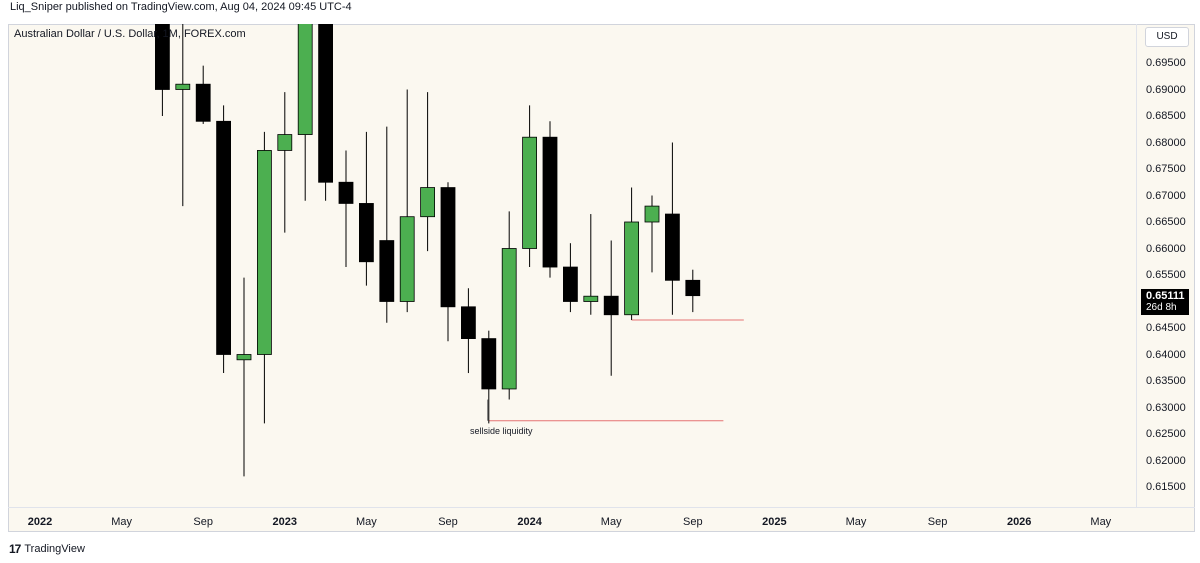 Image resolution: width=1200 pixels, height=563 pixels. Describe the element at coordinates (1166, 328) in the screenshot. I see `price-tick-label: 0.64500` at that location.